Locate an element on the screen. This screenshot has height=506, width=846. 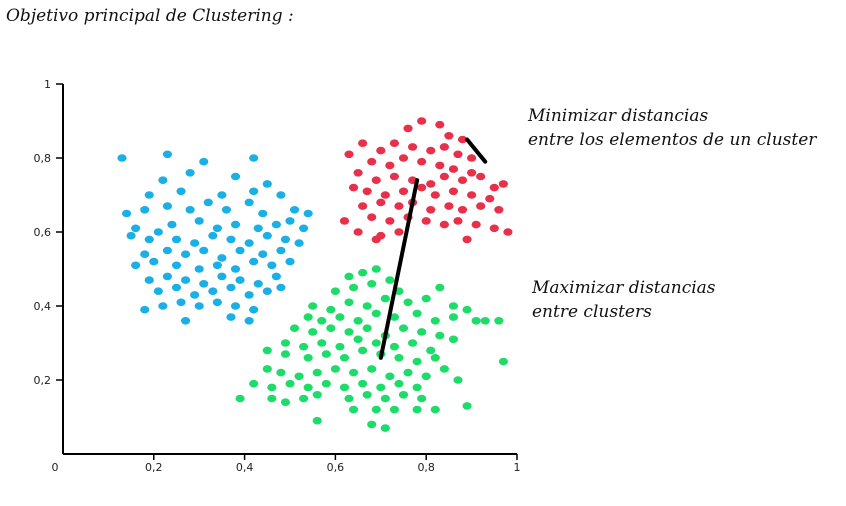
x-tick-label: 1 is located at coordinates (517, 467).